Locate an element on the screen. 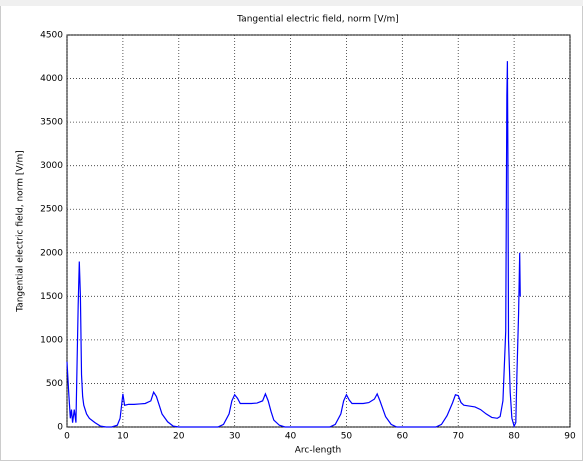 The height and width of the screenshot is (461, 583). y-tick-label: 1000 is located at coordinates (51, 340).